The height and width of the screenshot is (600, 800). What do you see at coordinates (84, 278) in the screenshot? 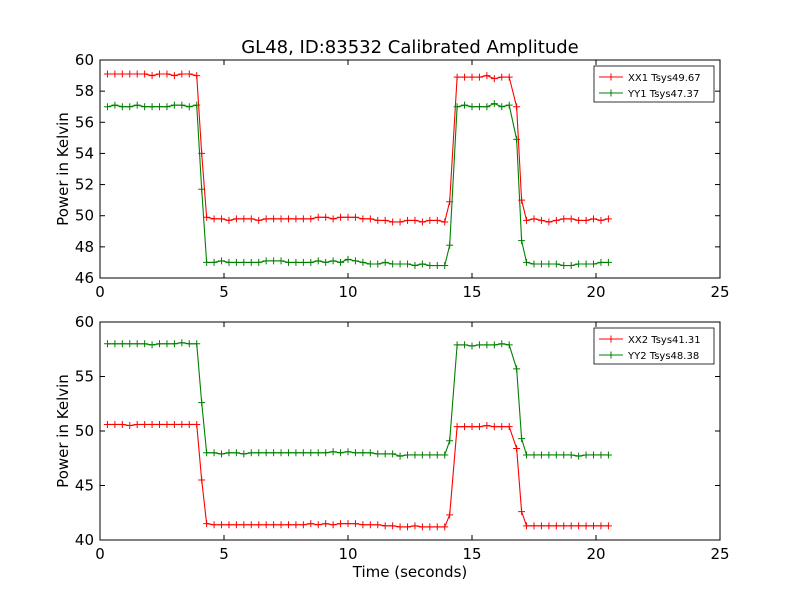
I see `y-tick-label: 46` at bounding box center [84, 278].